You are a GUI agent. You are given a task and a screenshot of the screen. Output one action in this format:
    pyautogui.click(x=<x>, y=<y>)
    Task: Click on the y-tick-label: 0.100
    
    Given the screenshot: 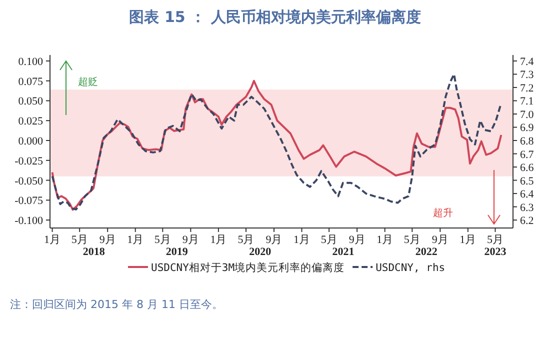 What is the action you would take?
    pyautogui.click(x=31, y=62)
    